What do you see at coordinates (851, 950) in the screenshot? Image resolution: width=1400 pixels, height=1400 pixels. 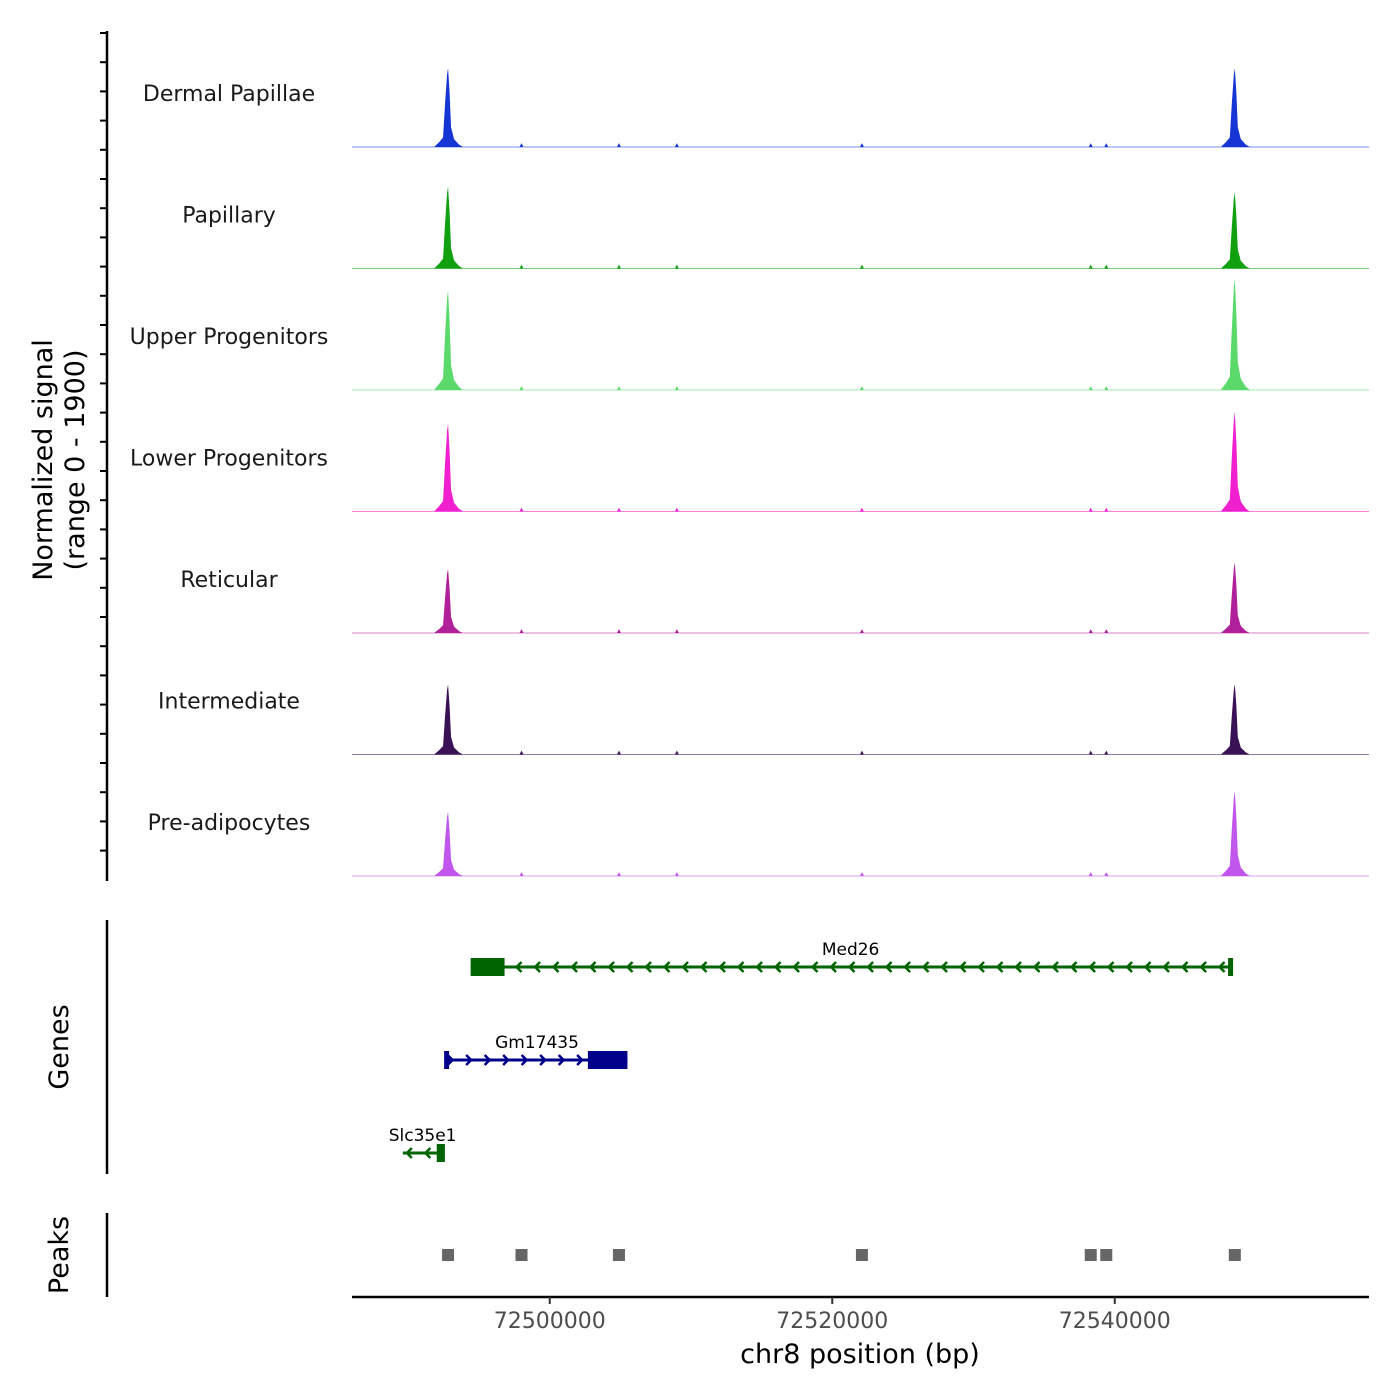 I see `gene-label: Med26` at bounding box center [851, 950].